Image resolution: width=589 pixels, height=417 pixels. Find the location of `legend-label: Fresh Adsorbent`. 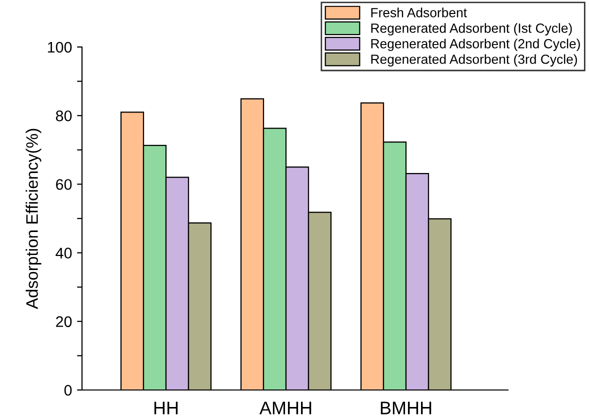

legend-label: Fresh Adsorbent is located at coordinates (419, 13).